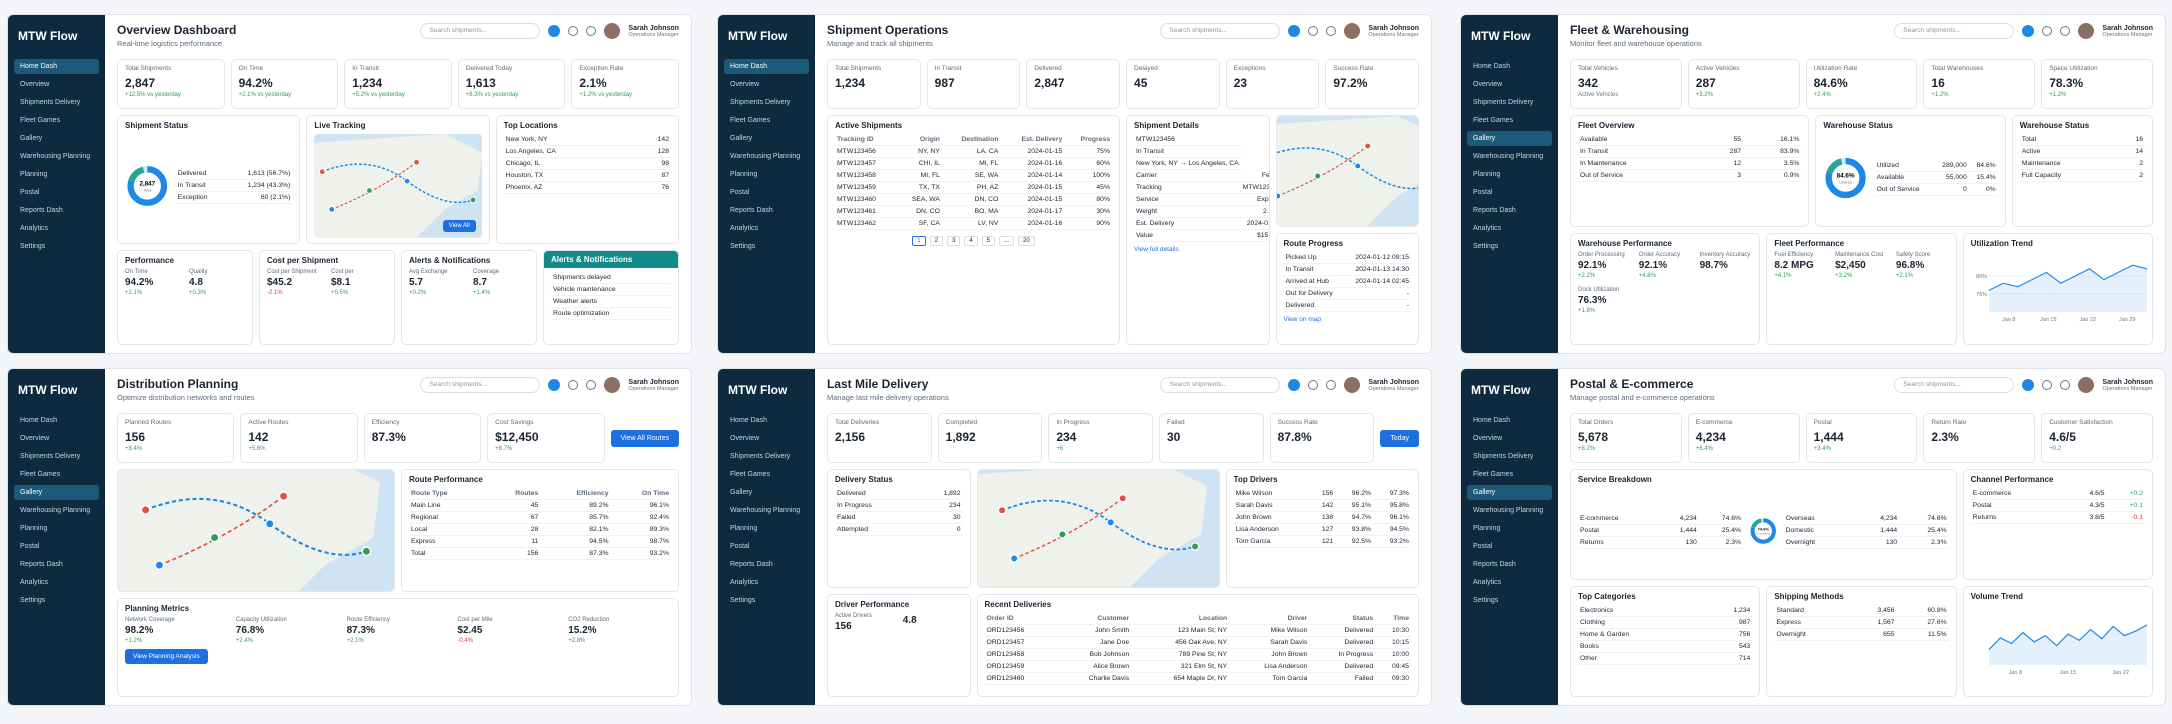  Describe the element at coordinates (988, 241) in the screenshot. I see `page-button: 5` at that location.